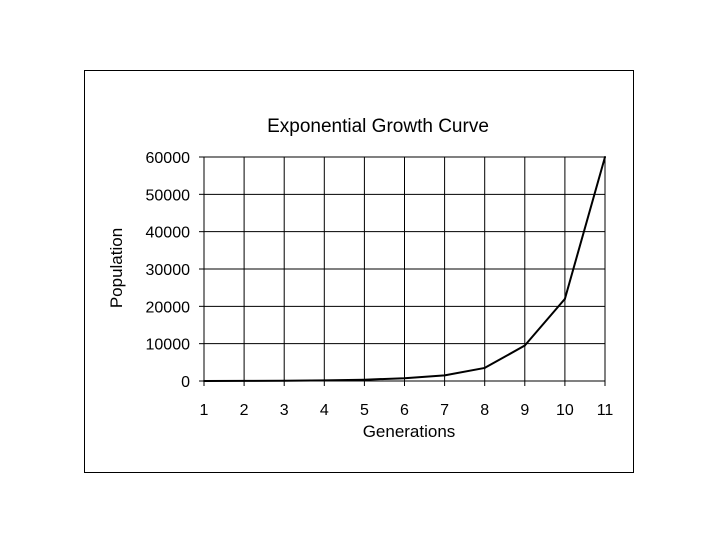  I want to click on chart-title: Exponential Growth Curve, so click(378, 126).